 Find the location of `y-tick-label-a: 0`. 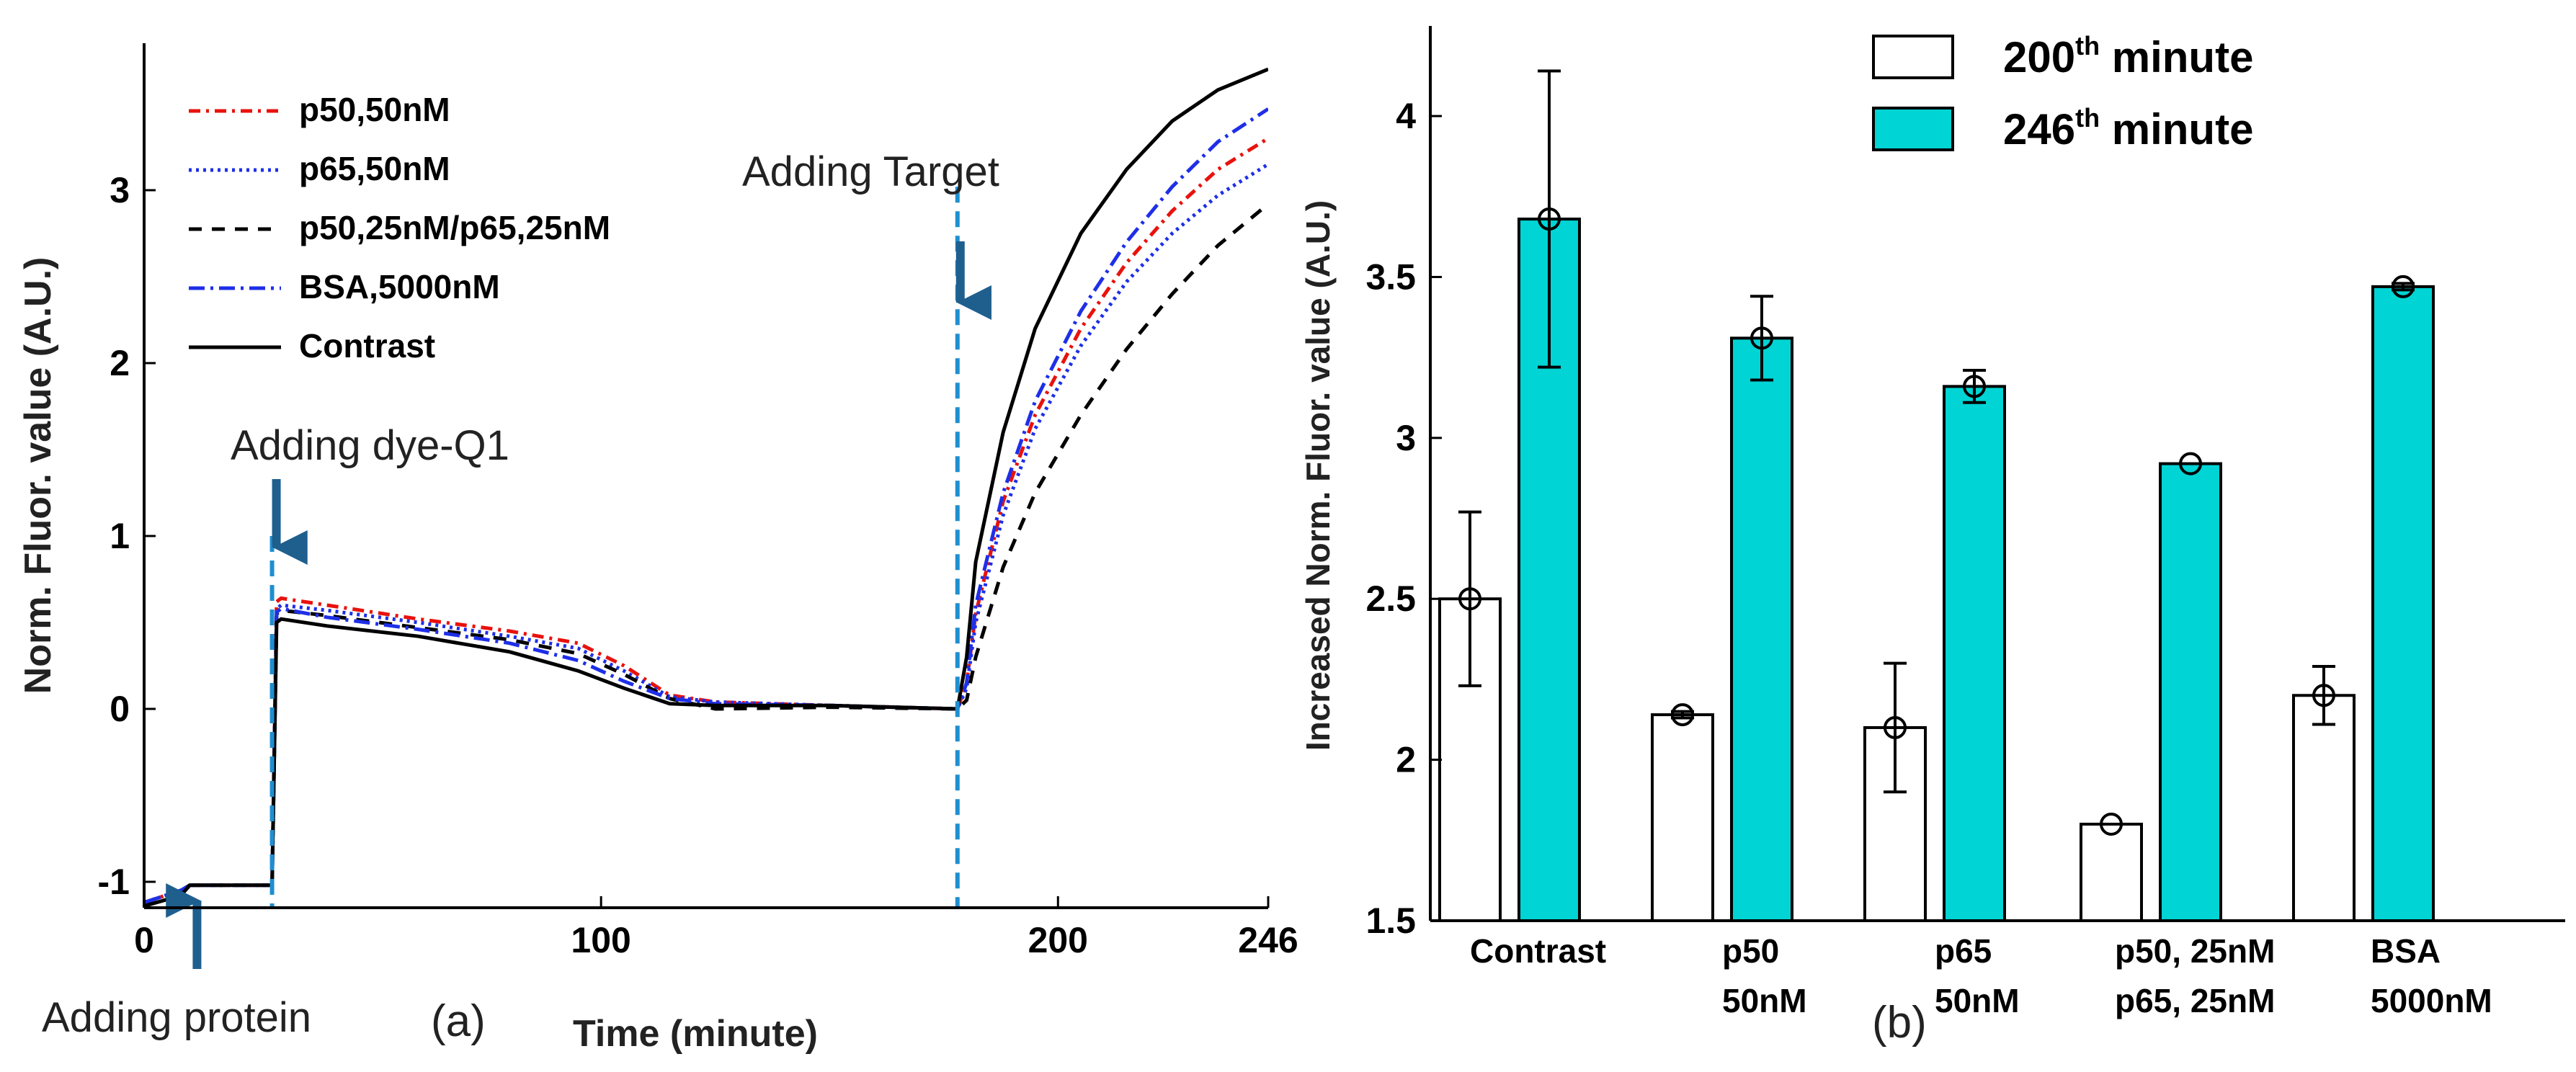

y-tick-label-a: 0 is located at coordinates (120, 709).